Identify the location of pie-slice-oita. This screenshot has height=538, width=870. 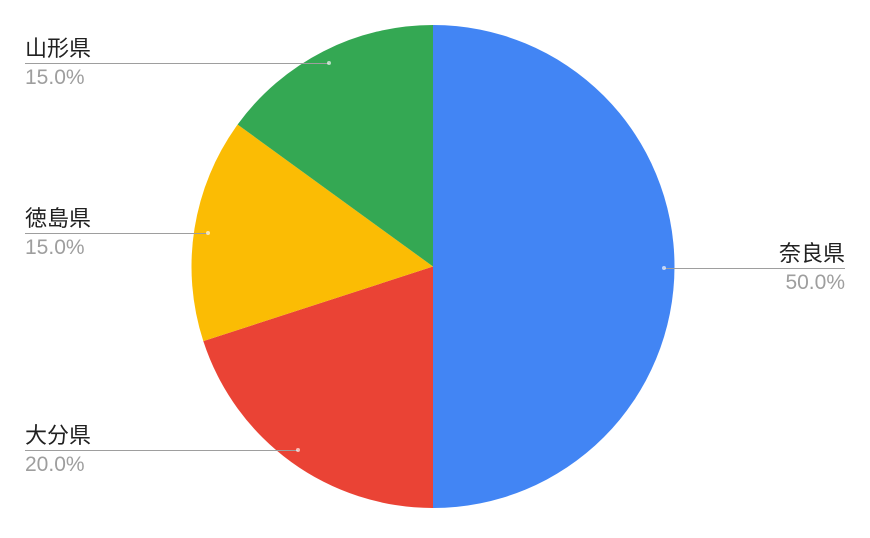
(318, 387).